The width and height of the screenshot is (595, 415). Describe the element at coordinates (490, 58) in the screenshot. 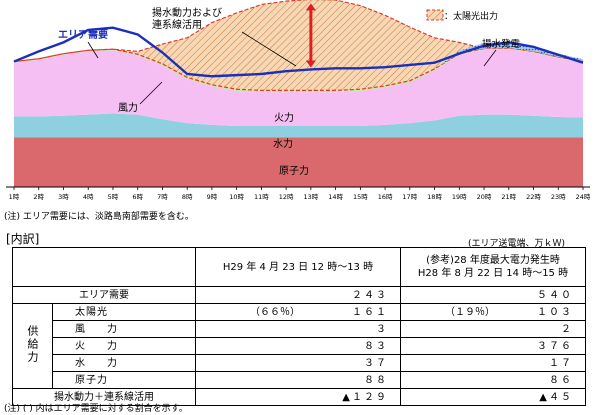

I see `pumped-pointer` at that location.